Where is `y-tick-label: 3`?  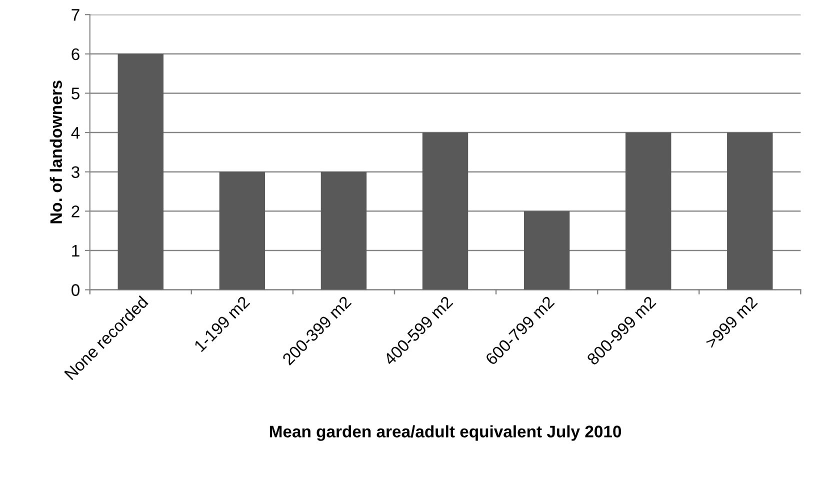 y-tick-label: 3 is located at coordinates (76, 172).